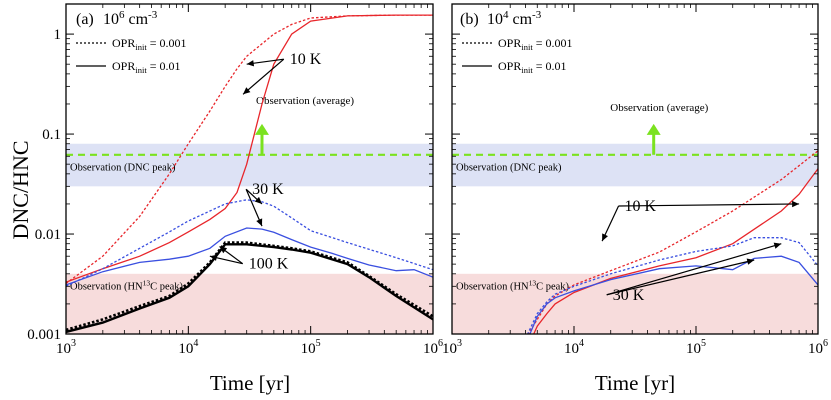  Describe the element at coordinates (269, 264) in the screenshot. I see `annotation-100k: 100 K` at that location.